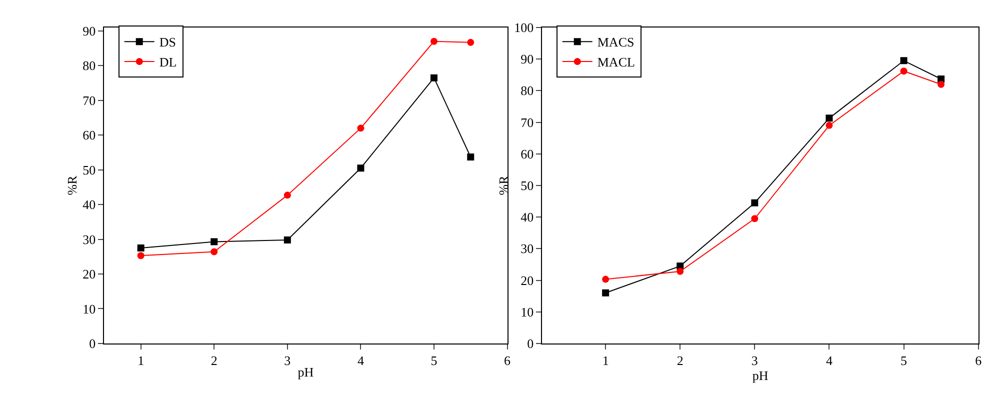 The image size is (996, 402). I want to click on y-axis-title: %R, so click(72, 185).